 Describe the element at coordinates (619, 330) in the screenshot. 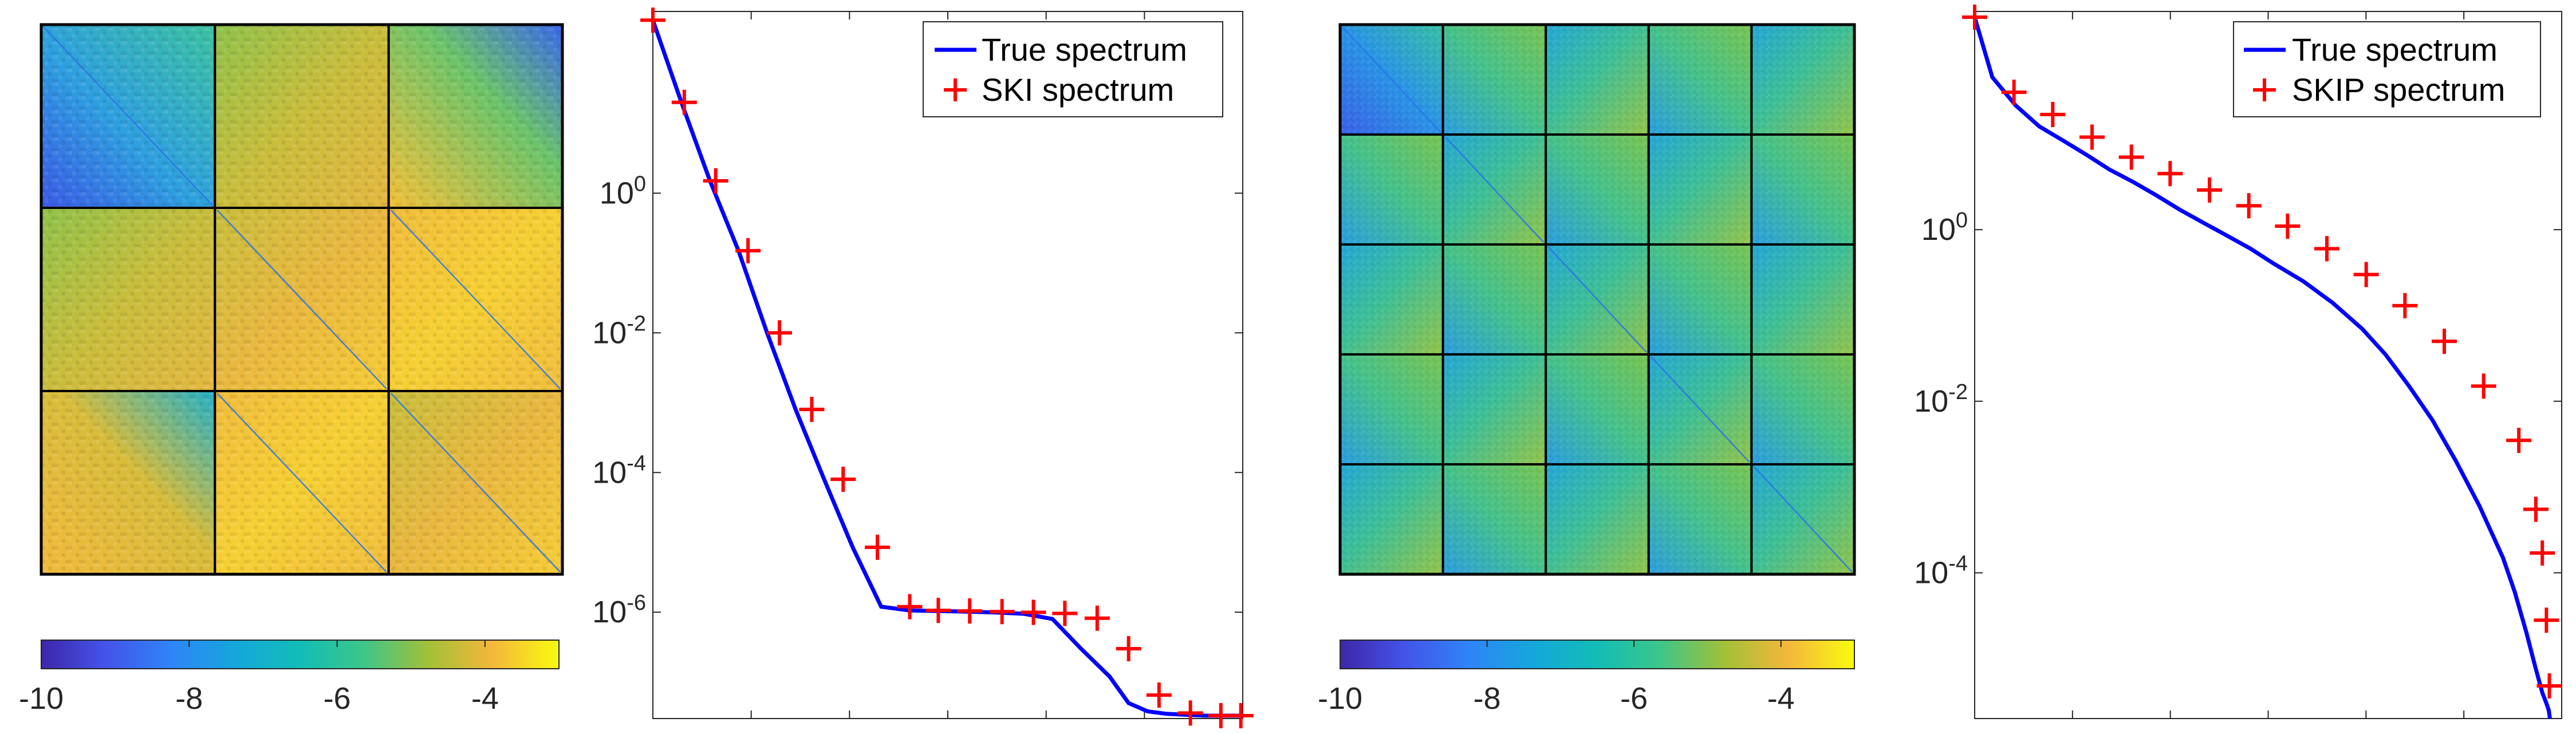

I see `ski-ytick-label-1: 10⁻²` at that location.